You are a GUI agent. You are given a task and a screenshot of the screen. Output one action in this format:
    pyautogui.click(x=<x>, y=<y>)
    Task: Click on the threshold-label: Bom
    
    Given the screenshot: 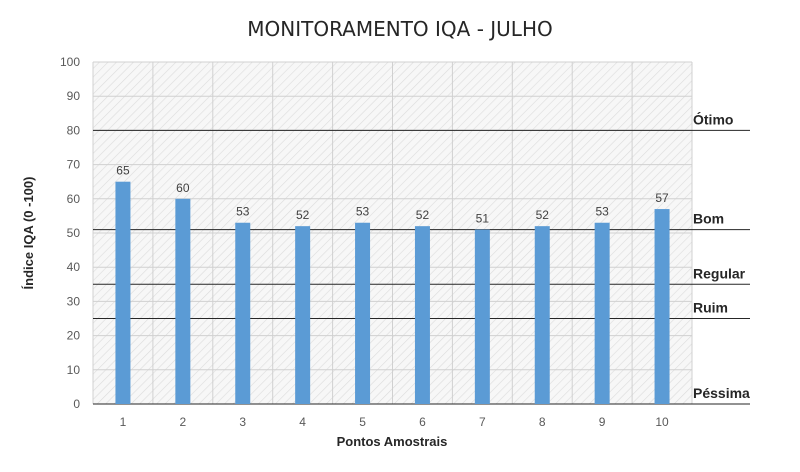 What is the action you would take?
    pyautogui.click(x=708, y=219)
    